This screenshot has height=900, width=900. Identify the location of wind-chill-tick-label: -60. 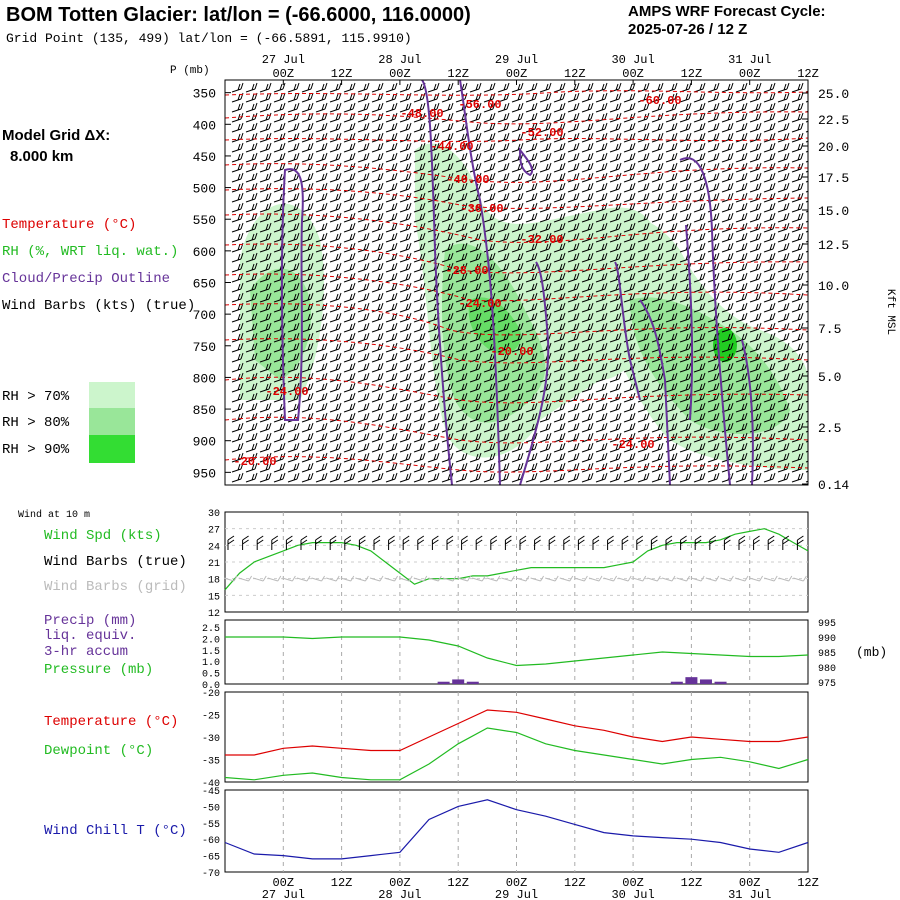
(211, 841).